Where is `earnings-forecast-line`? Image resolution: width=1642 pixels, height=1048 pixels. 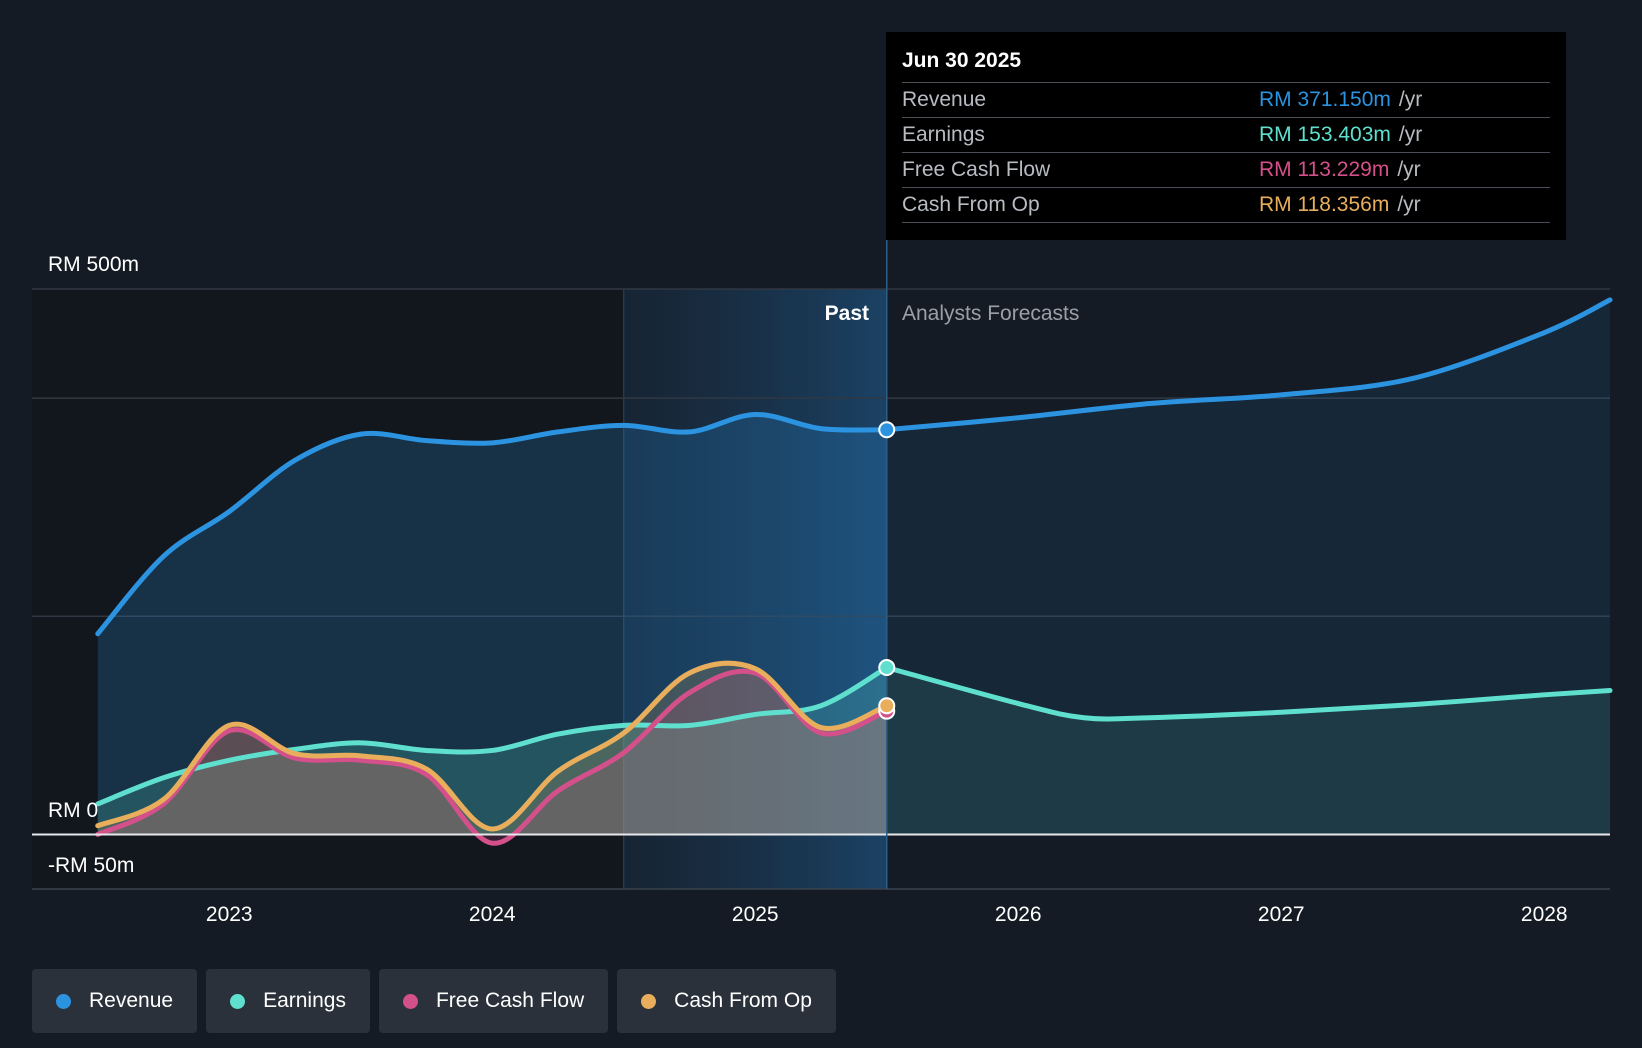 earnings-forecast-line is located at coordinates (1248, 693).